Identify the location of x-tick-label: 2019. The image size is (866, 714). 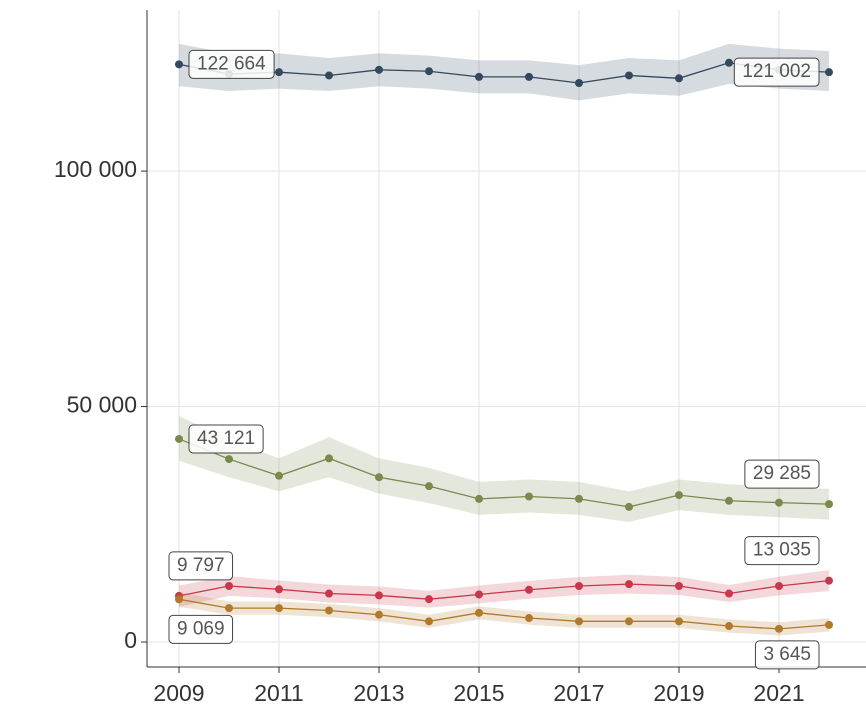
(678, 693).